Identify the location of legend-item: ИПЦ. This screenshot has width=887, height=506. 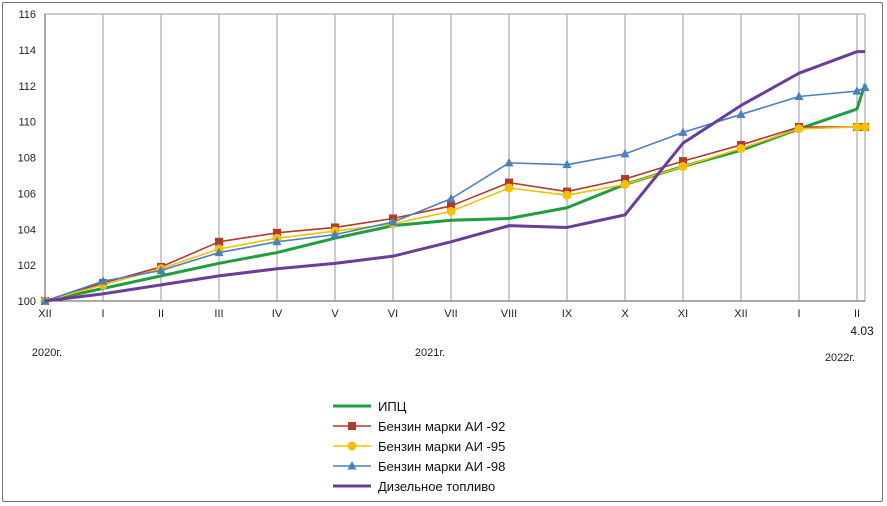
(370, 406).